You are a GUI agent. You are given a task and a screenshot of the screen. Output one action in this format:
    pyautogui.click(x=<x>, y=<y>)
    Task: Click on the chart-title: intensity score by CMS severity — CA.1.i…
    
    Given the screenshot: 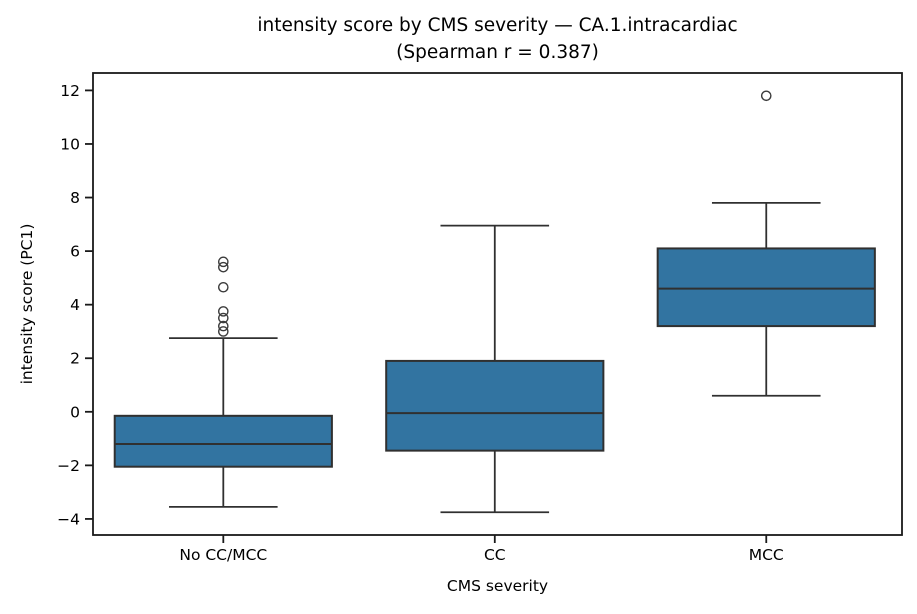 What is the action you would take?
    pyautogui.click(x=497, y=39)
    